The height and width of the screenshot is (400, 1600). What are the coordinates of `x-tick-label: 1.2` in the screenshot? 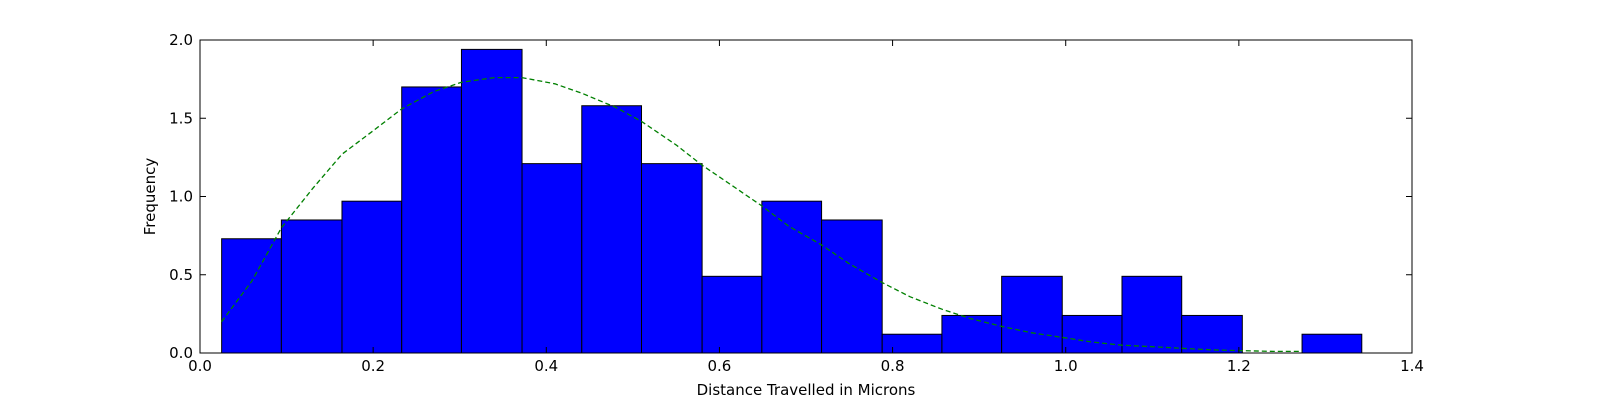 It's located at (1239, 366).